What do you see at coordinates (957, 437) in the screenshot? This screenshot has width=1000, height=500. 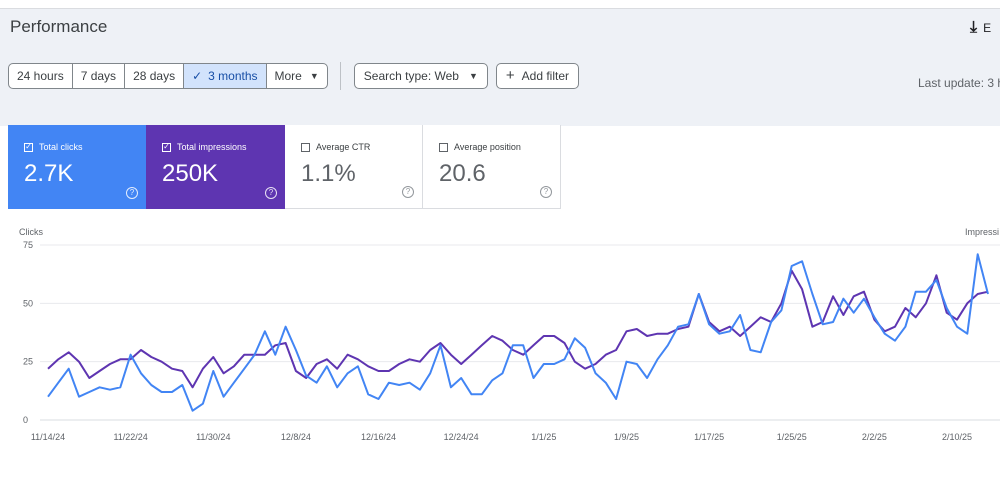 I see `x-tick-label: 2/10/25` at bounding box center [957, 437].